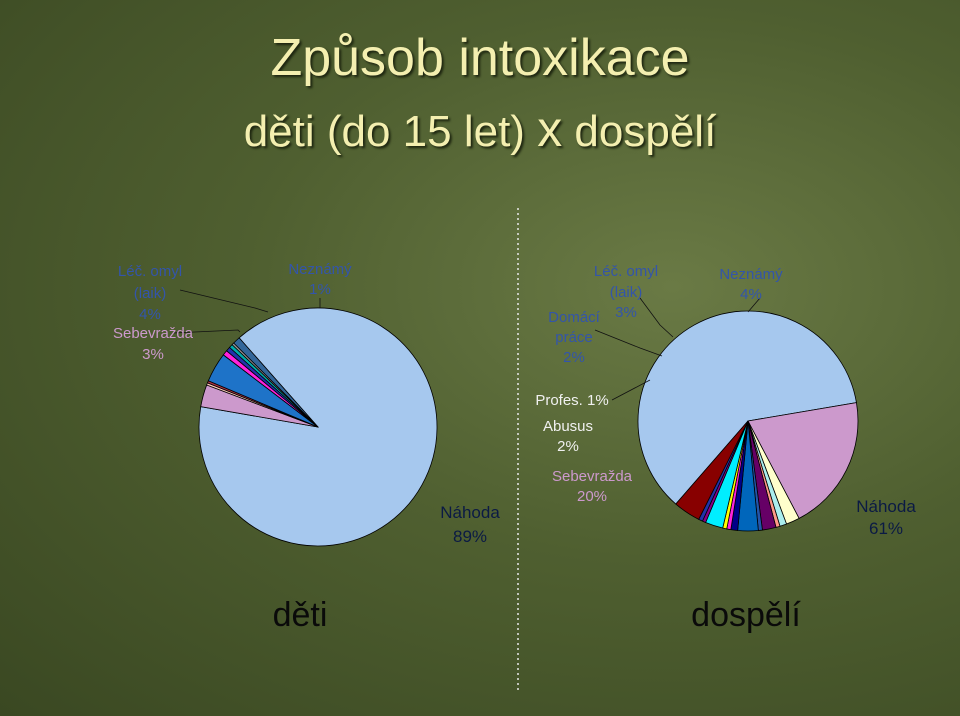 This screenshot has height=716, width=960. Describe the element at coordinates (224, 301) in the screenshot. I see `leader-lecomyl-left` at that location.